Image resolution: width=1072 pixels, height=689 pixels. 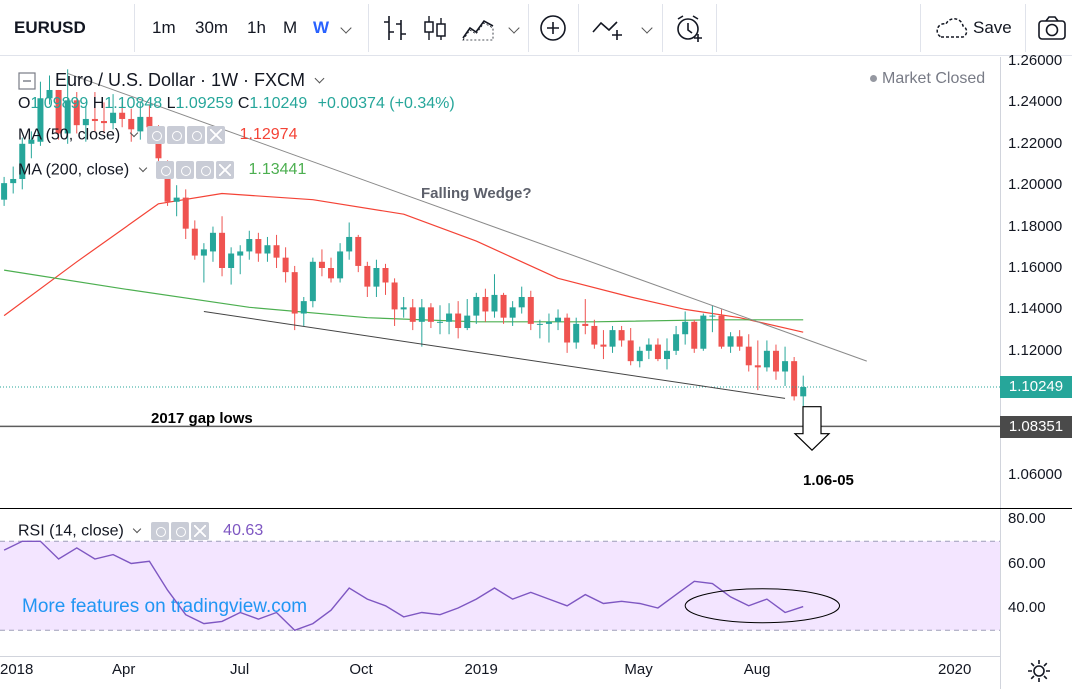 I want to click on ma50-chevron-icon, so click(x=133, y=133).